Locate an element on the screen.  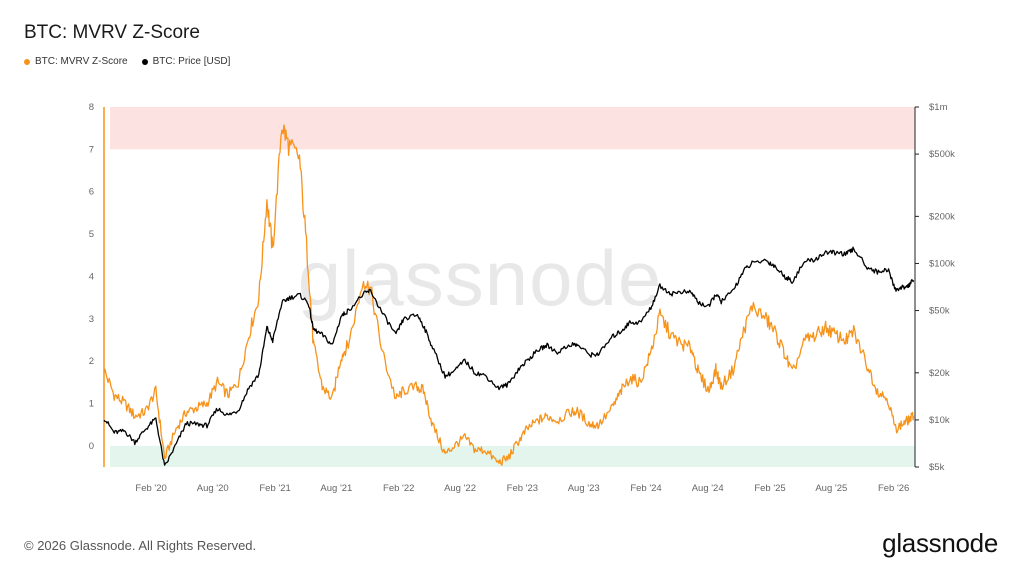
x-tick-label: Feb '22 is located at coordinates (398, 488).